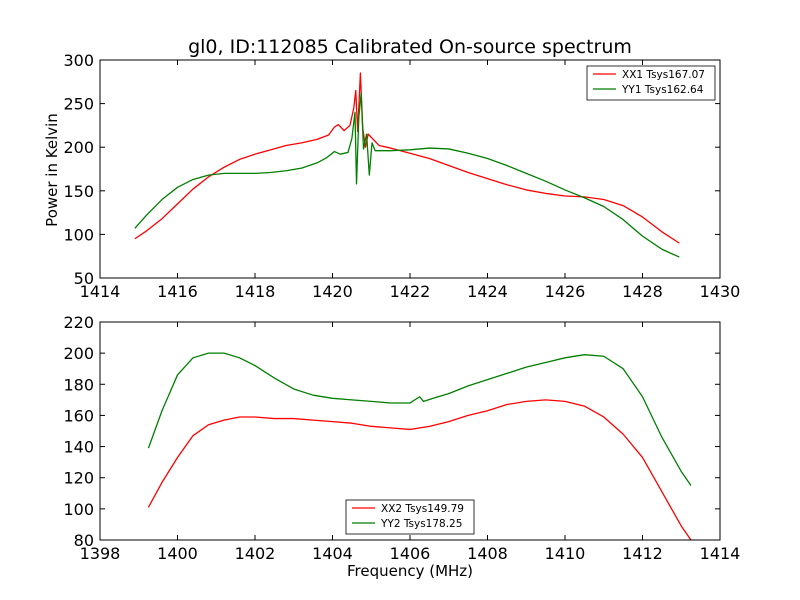  What do you see at coordinates (255, 291) in the screenshot?
I see `top-x-tick-label: 1418` at bounding box center [255, 291].